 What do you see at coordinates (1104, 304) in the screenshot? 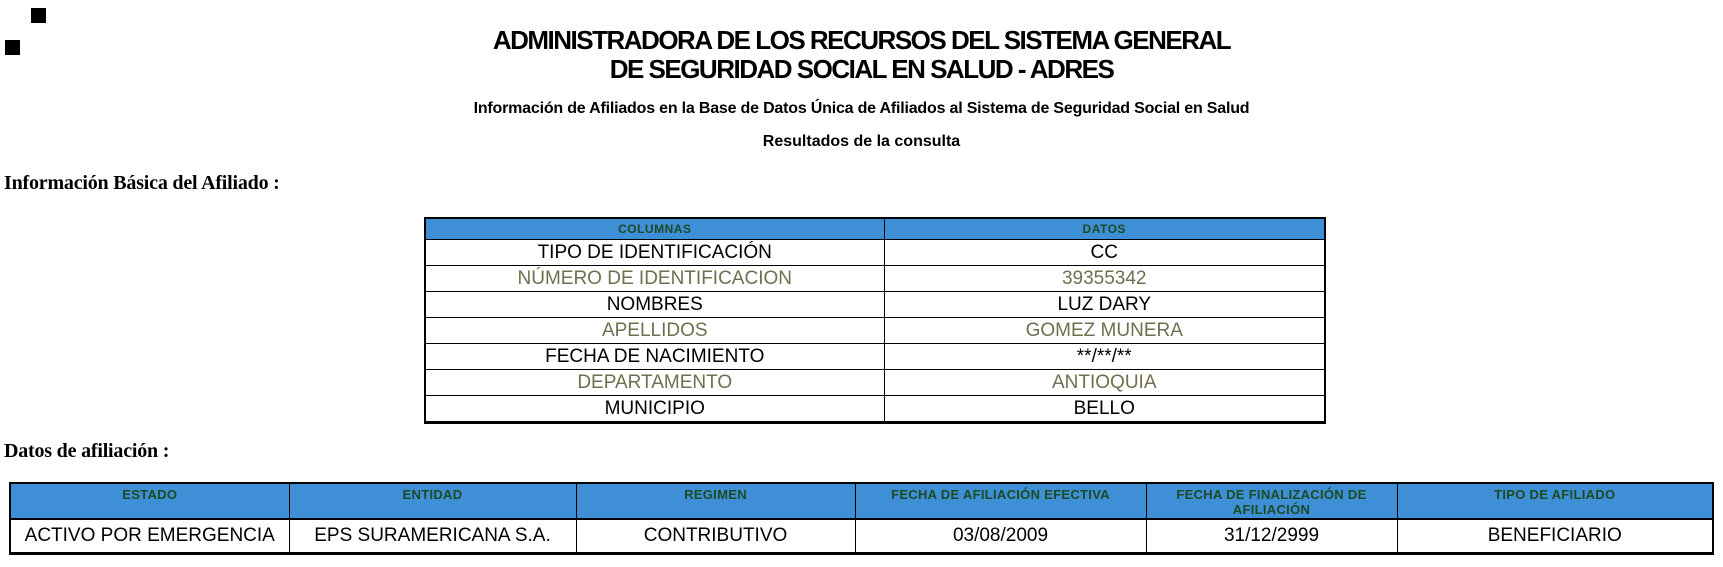
I see `row-value: LUZ DARY` at bounding box center [1104, 304].